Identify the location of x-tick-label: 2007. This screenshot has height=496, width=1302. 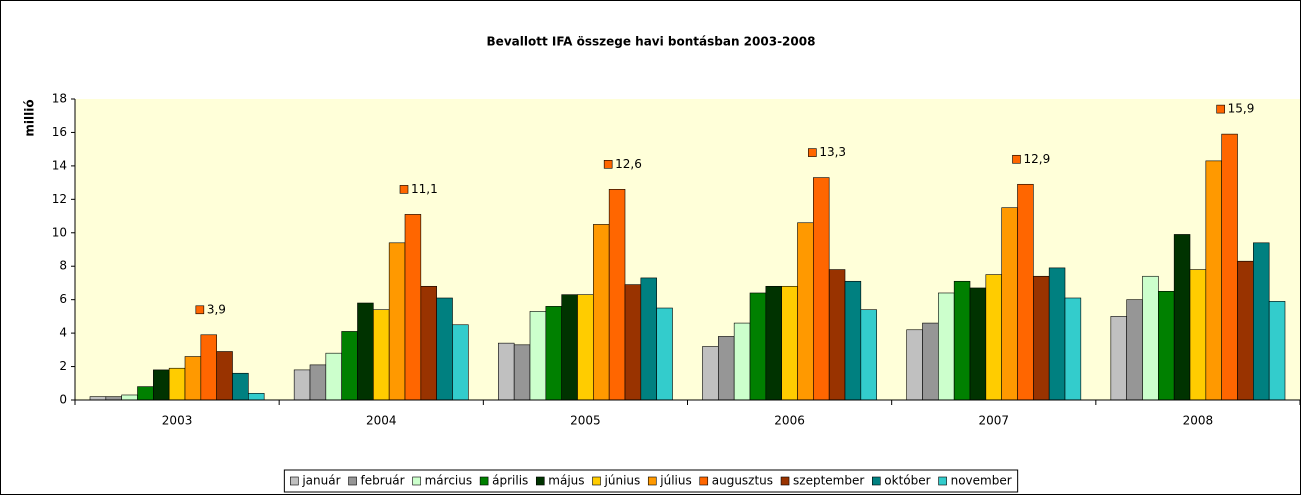
(993, 421).